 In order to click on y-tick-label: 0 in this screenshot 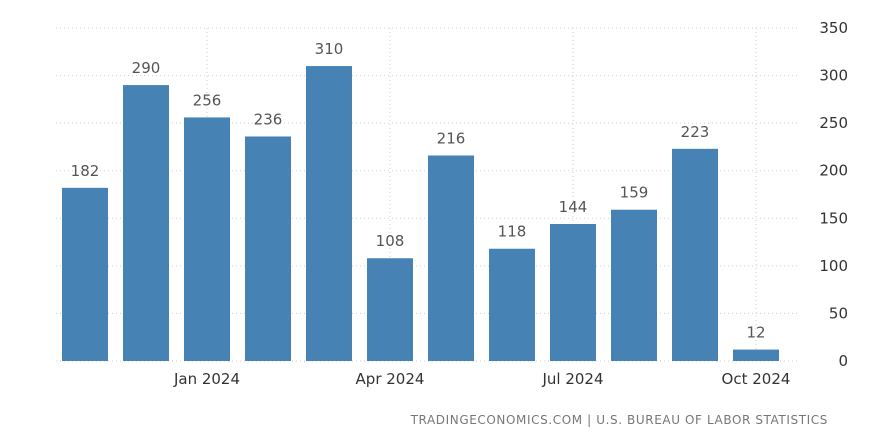, I will do `click(843, 361)`.